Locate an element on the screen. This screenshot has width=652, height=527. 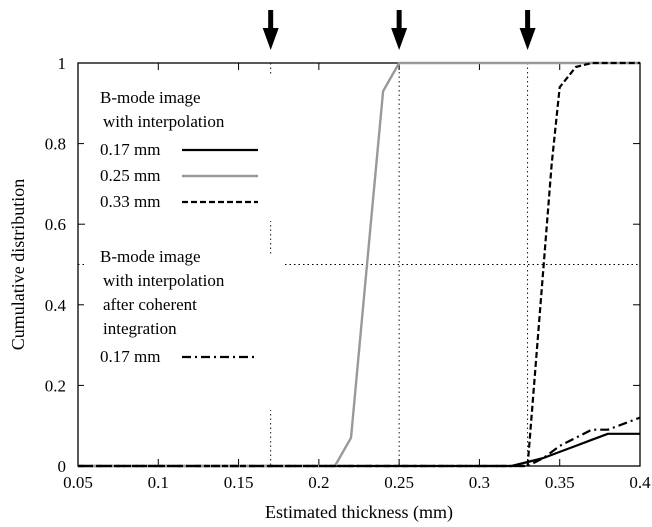
x-tick-label: 0.15 is located at coordinates (239, 482).